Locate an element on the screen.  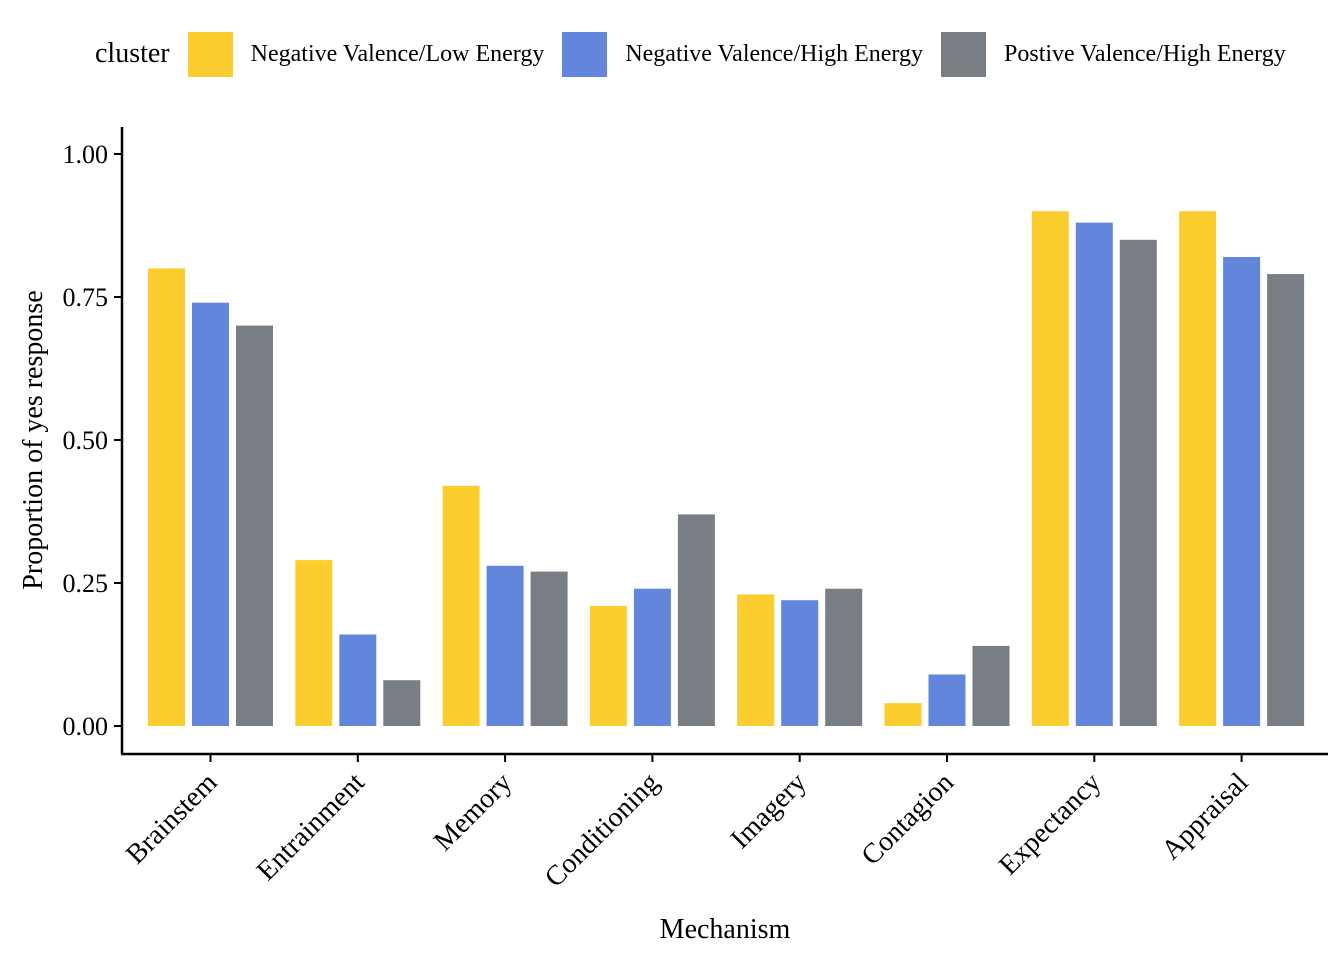
legend-swatch-negative-low is located at coordinates (210, 54).